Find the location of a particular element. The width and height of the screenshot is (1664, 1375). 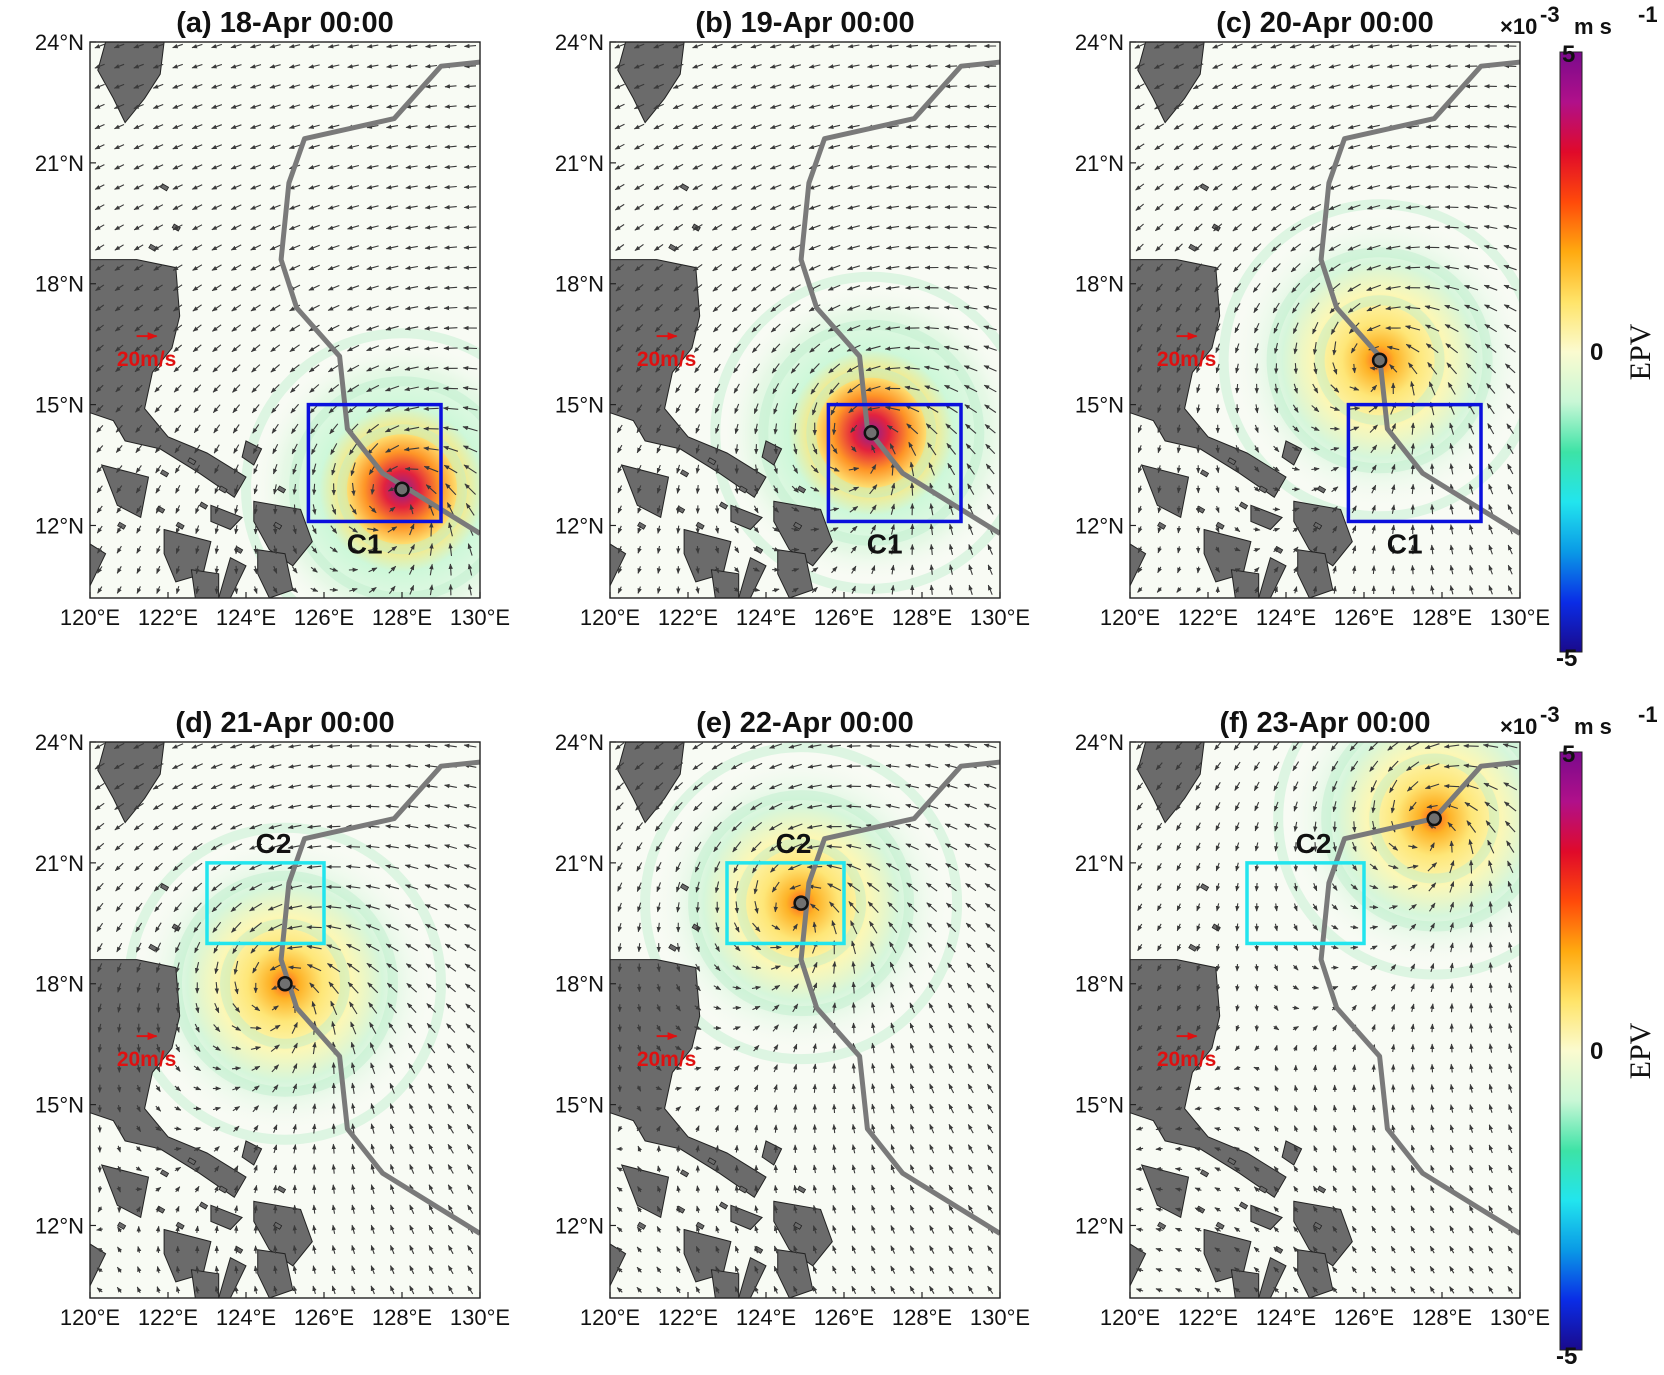

y-tick-label: 18°N is located at coordinates (59, 284).